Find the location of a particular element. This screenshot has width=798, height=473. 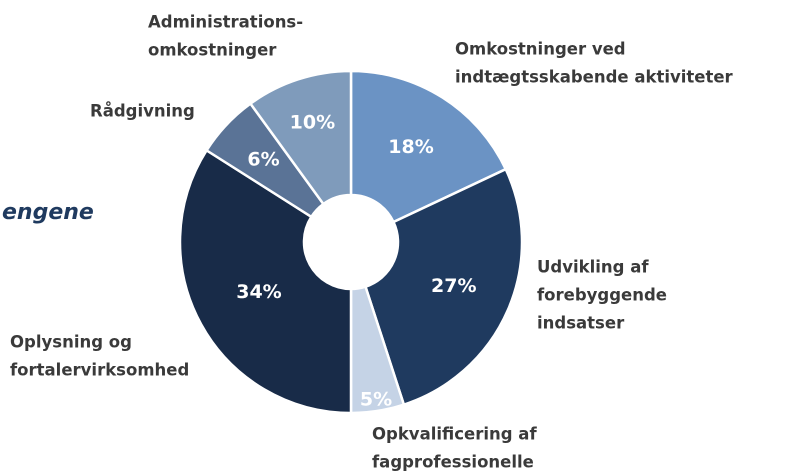

value-label: 34% is located at coordinates (258, 292).